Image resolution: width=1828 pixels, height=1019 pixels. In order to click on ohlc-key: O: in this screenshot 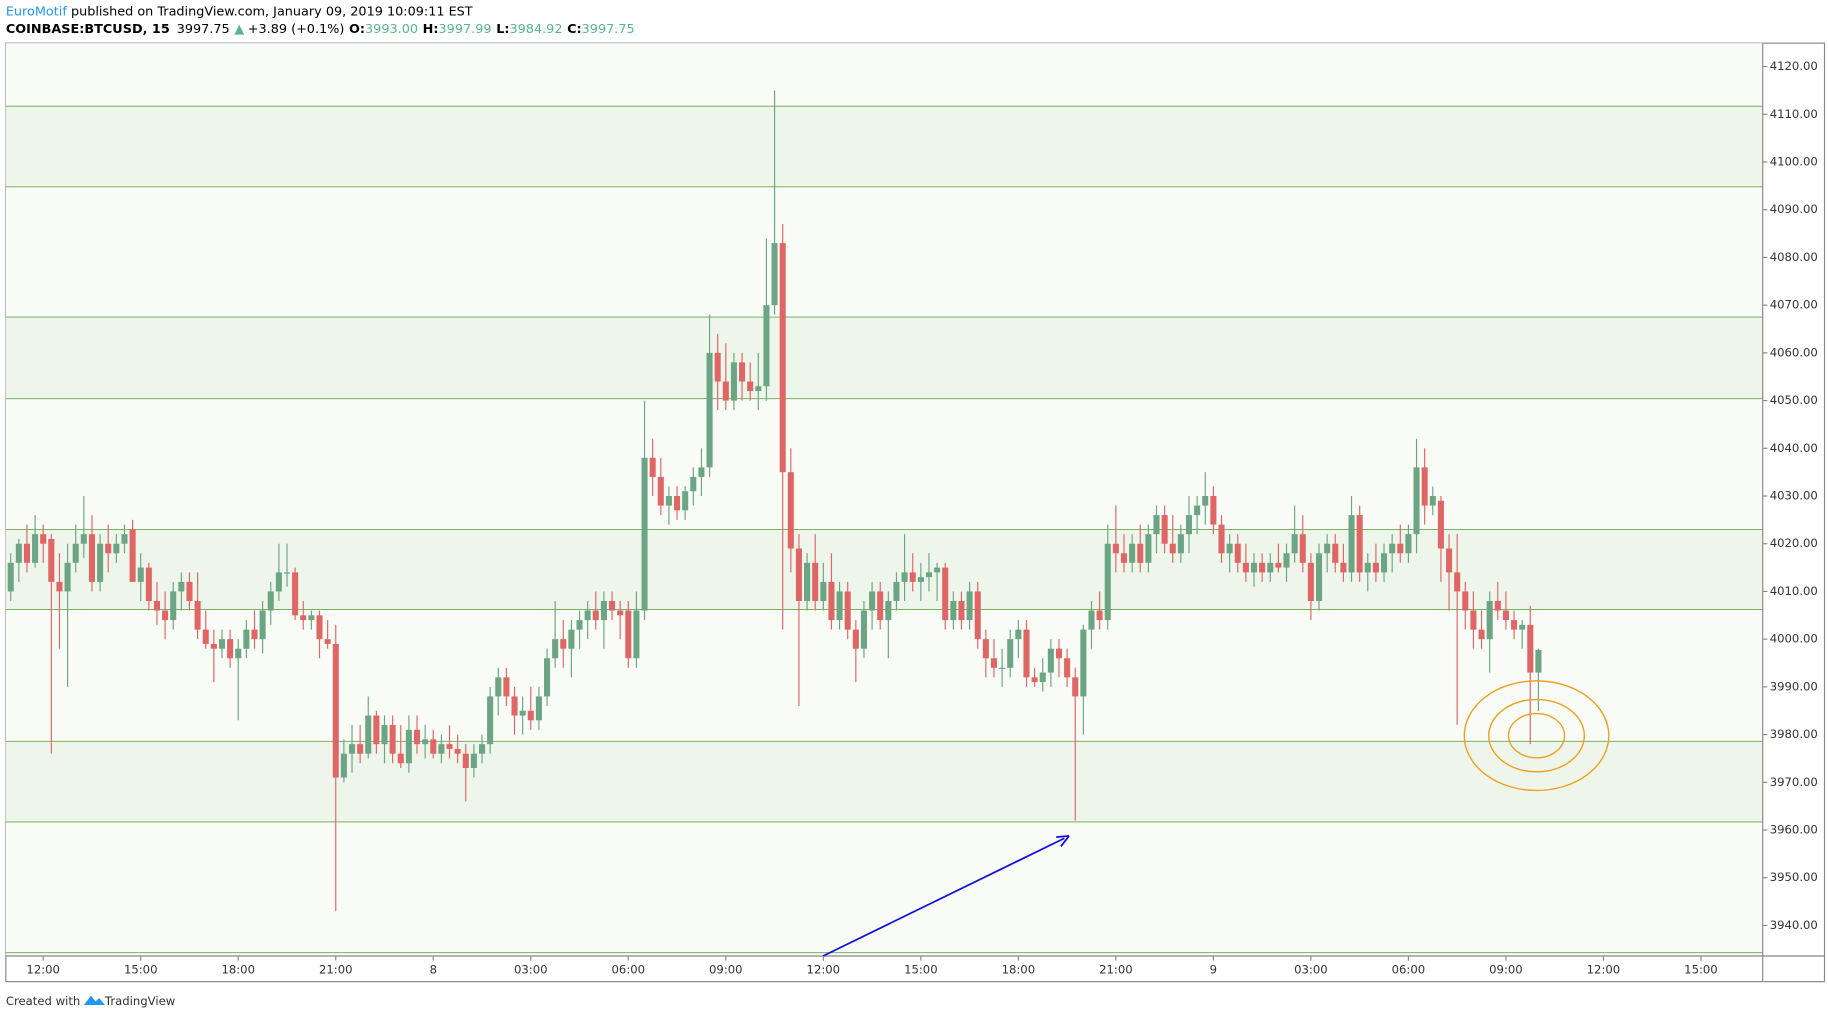, I will do `click(357, 29)`.